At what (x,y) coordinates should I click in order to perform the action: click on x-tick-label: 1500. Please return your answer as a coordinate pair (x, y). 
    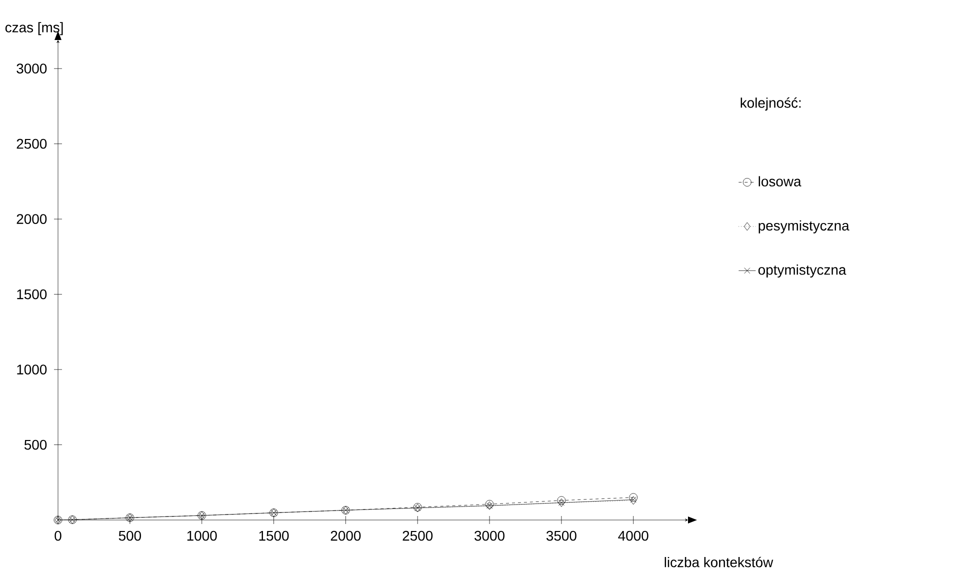
    Looking at the image, I should click on (274, 535).